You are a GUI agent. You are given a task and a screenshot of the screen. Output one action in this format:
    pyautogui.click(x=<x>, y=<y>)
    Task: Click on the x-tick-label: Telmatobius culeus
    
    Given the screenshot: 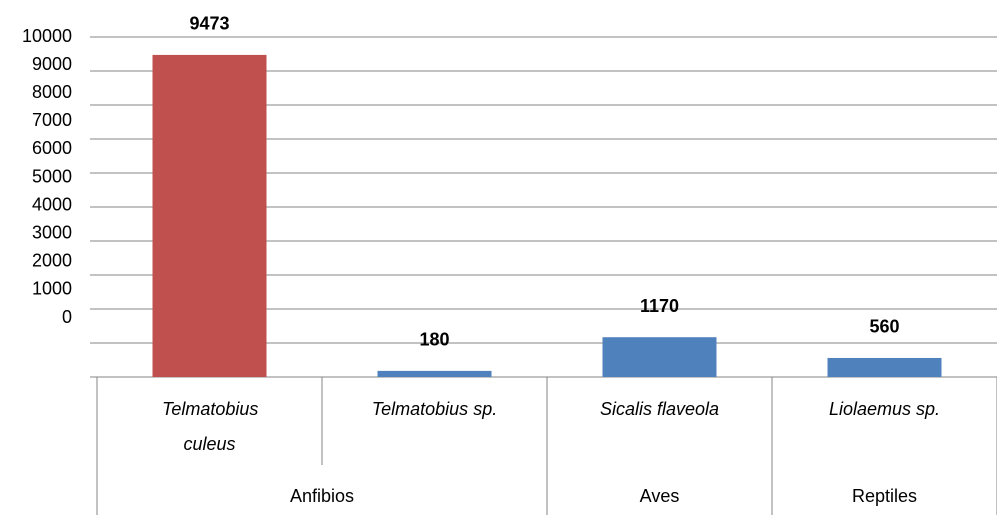 What is the action you would take?
    pyautogui.click(x=210, y=426)
    